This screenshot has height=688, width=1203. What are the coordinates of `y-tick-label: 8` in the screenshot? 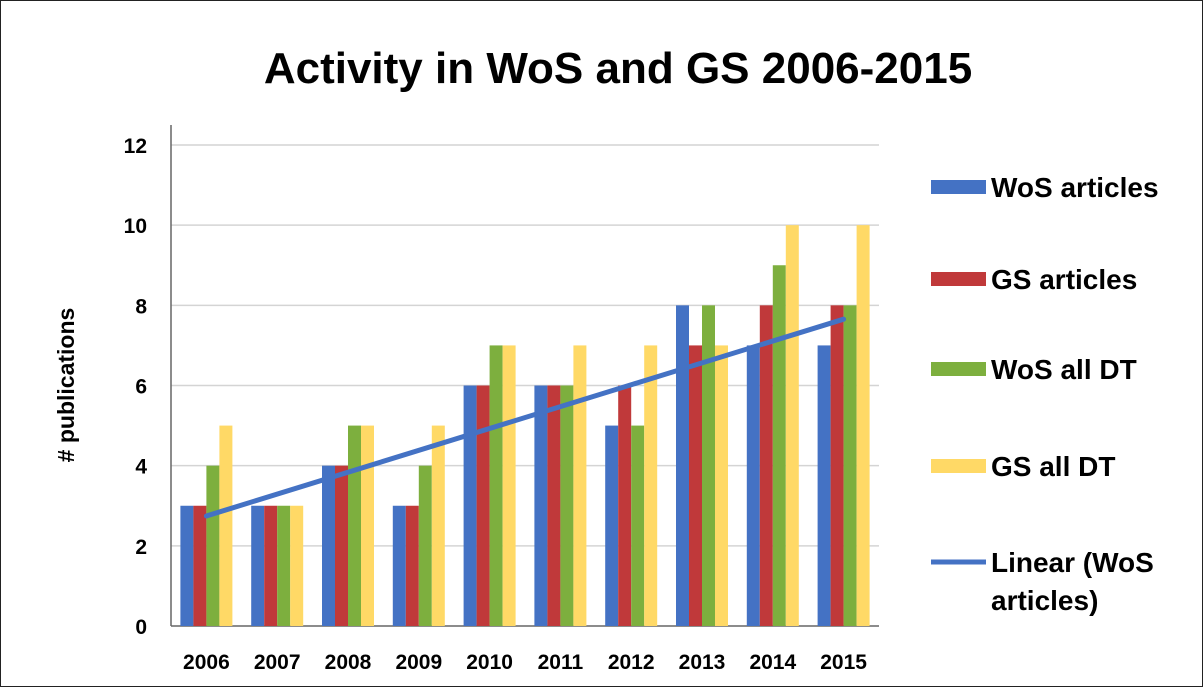 It's located at (141, 306).